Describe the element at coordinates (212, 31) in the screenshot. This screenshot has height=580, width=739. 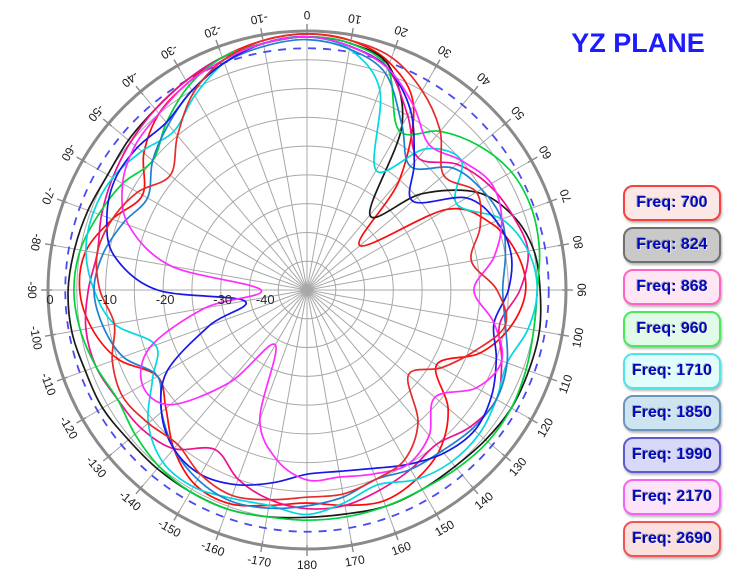
I see `angle-tick-label: -20` at that location.